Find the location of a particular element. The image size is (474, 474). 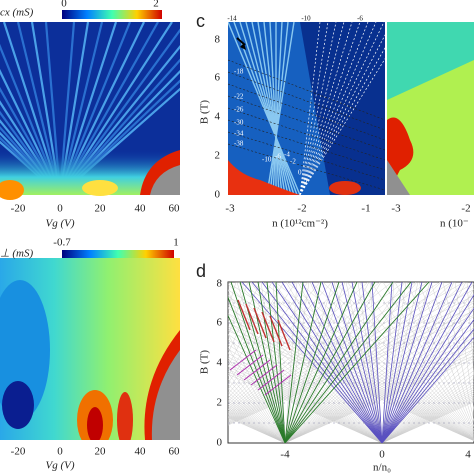

y-tick-label: 2 is located at coordinates (220, 403).